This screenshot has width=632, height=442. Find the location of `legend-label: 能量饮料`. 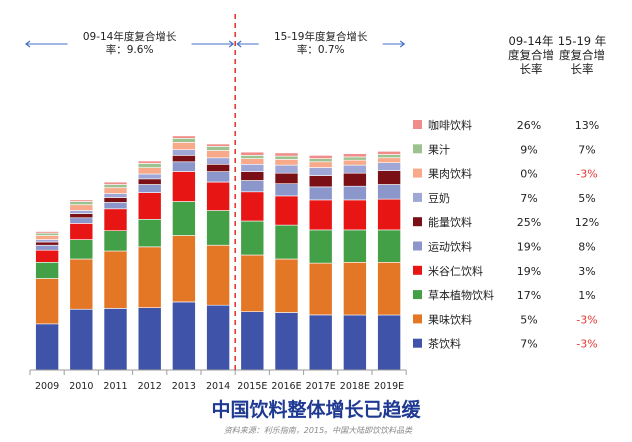

legend-label: 能量饮料 is located at coordinates (450, 222).